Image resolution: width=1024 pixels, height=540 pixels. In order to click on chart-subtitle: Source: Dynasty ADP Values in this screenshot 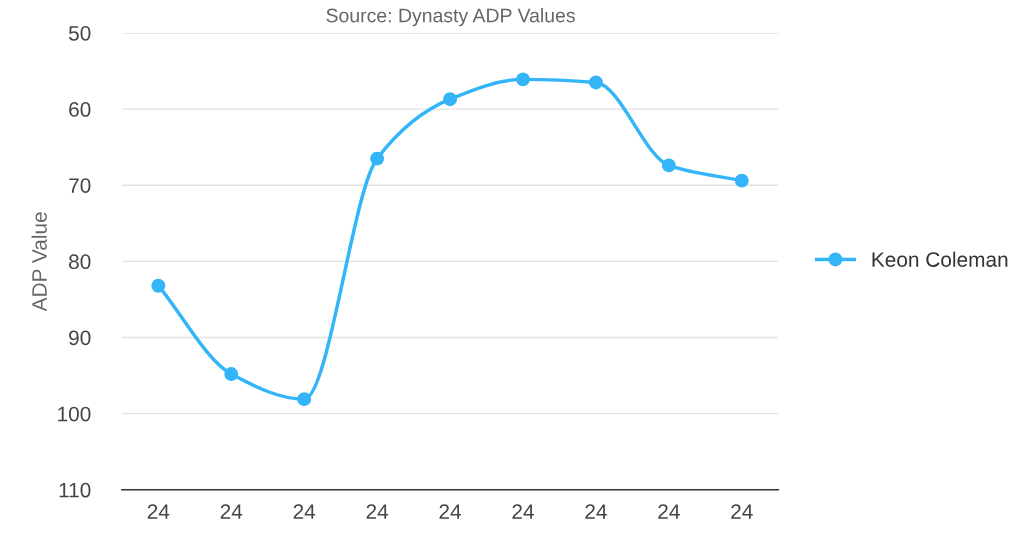, I will do `click(450, 17)`.